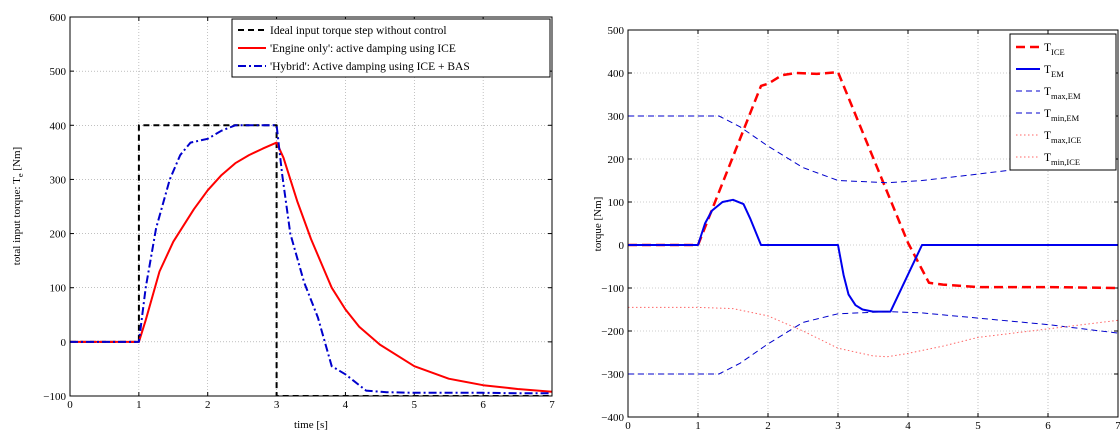 The image size is (1120, 434). I want to click on y-tick-label: −400, so click(612, 418).